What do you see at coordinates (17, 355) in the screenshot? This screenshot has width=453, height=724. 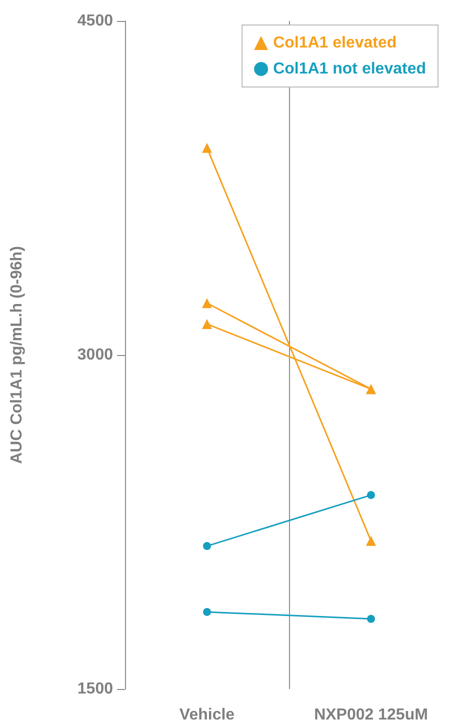 I see `y-axis-title: AUC Col1A1 pg/mL.h (0-96h)` at bounding box center [17, 355].